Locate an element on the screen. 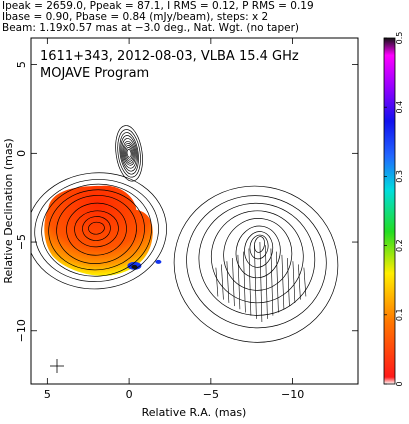 This screenshot has height=424, width=409. colorbar-ticks: 0 0.1 0.2 0.3 0.4 0.5 is located at coordinates (394, 209).